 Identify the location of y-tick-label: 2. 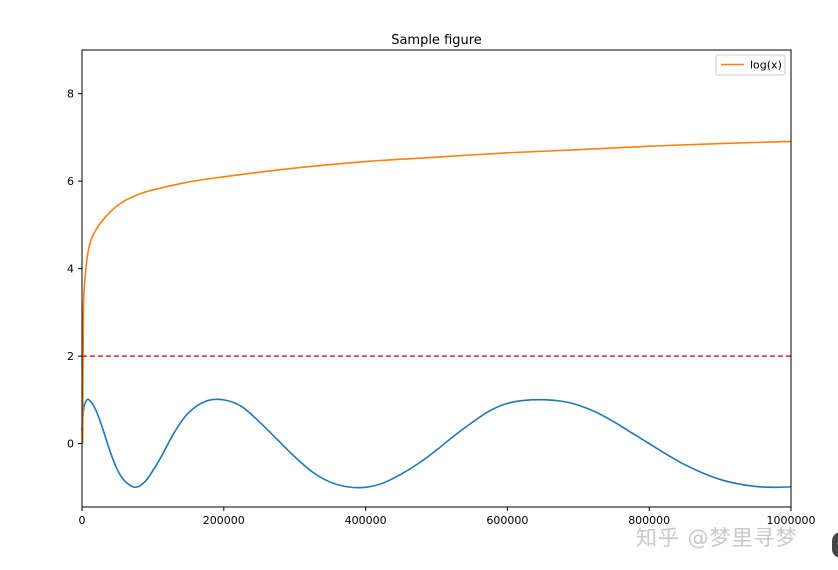
(70, 356).